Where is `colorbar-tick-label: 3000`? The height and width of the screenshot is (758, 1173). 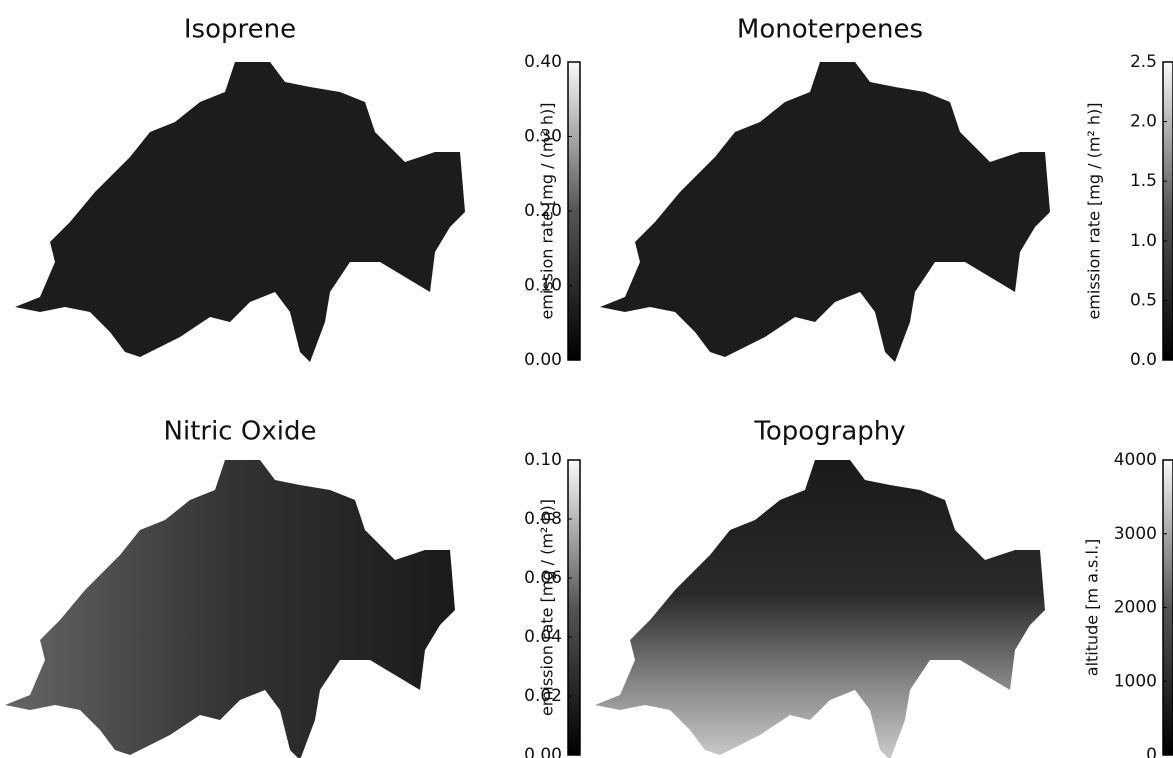
colorbar-tick-label: 3000 is located at coordinates (1135, 534).